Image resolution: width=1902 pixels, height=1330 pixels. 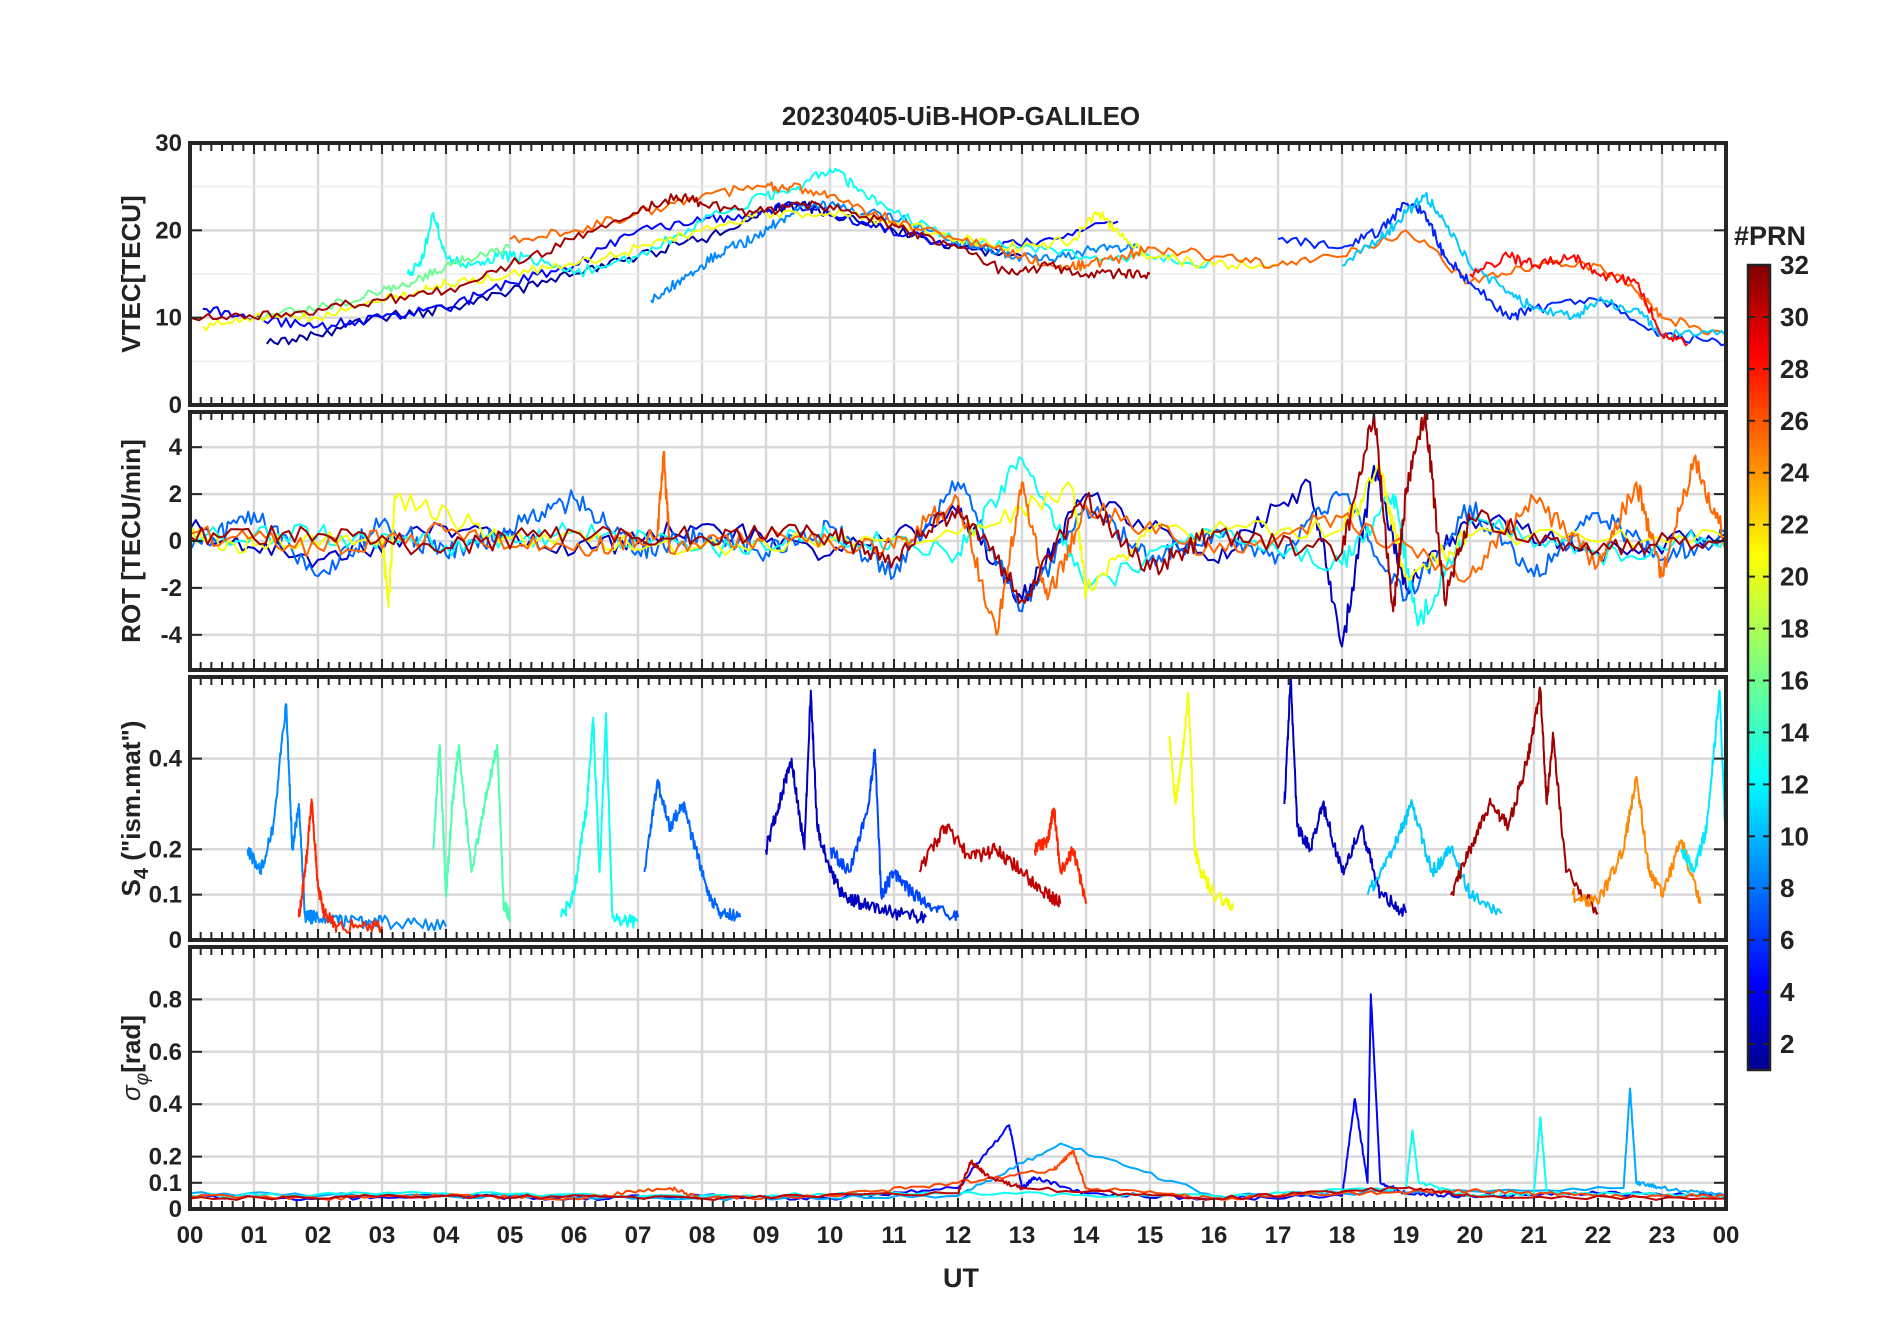 I want to click on x-tick-label: 03, so click(x=382, y=1235).